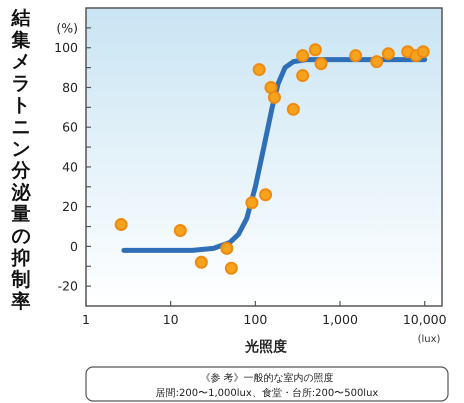 The height and width of the screenshot is (403, 464). I want to click on y-tick-label: -20, so click(68, 286).